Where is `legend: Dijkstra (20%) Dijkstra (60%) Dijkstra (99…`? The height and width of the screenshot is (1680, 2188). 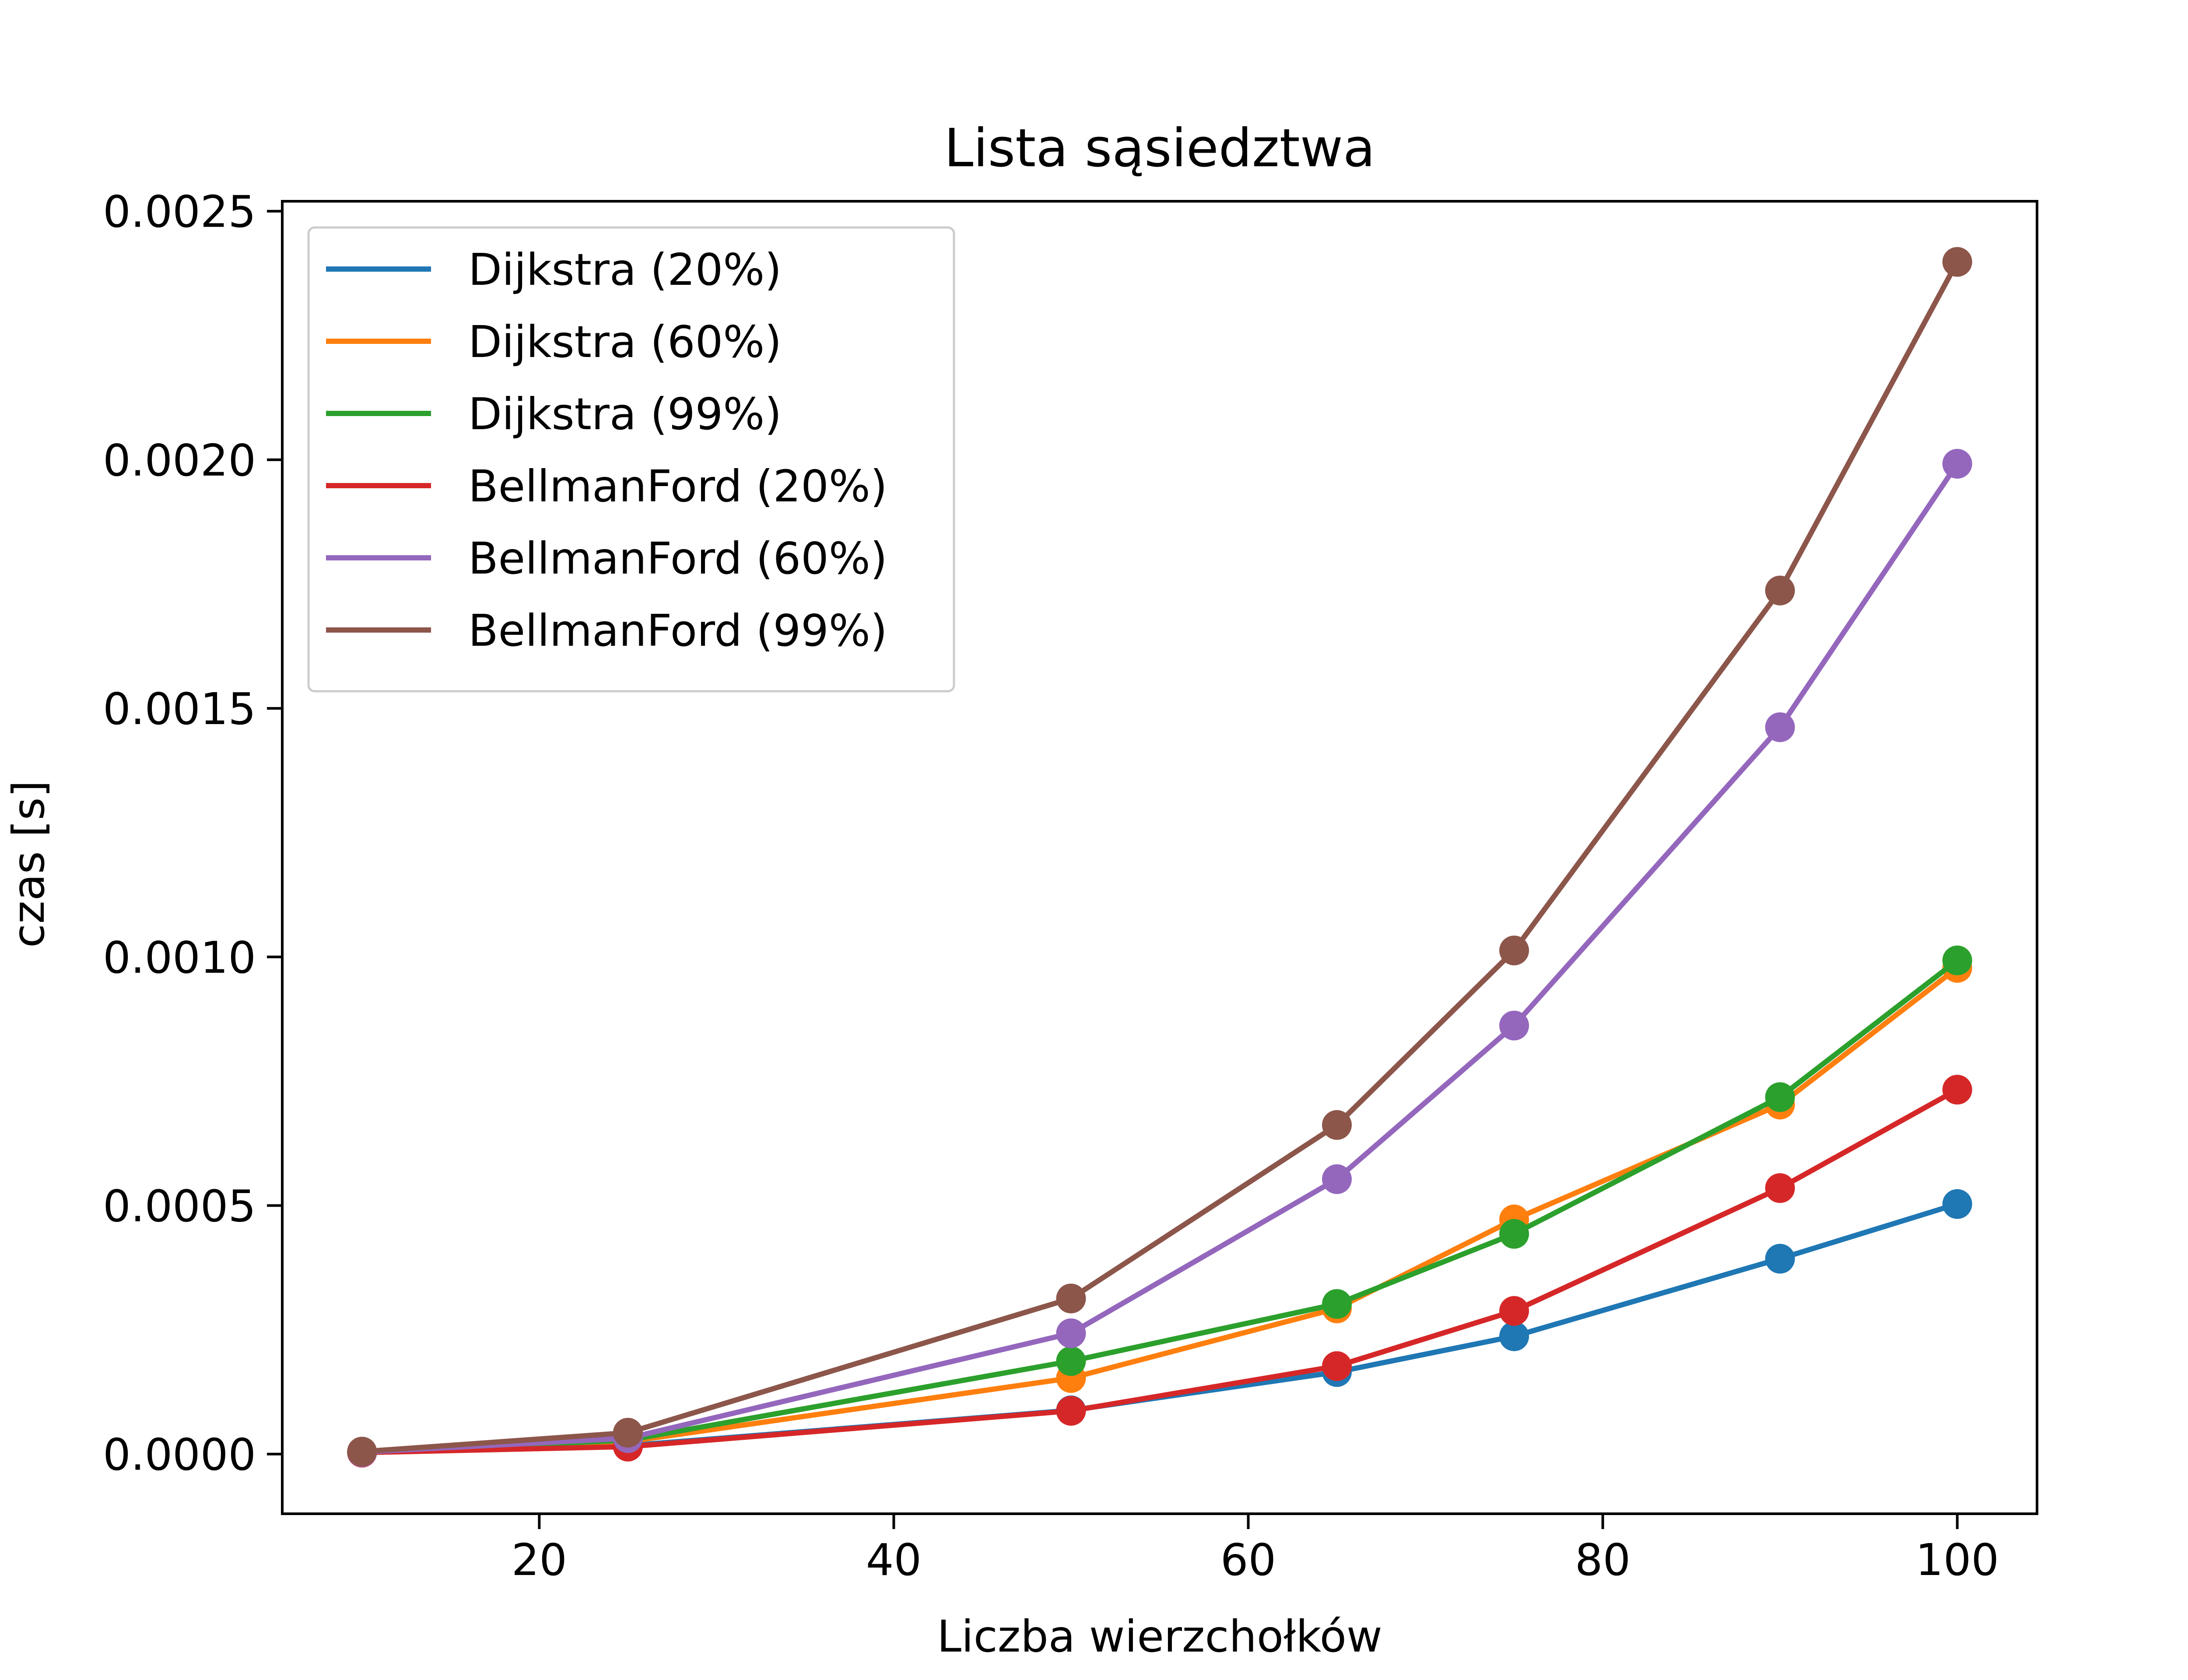 legend: Dijkstra (20%) Dijkstra (60%) Dijkstra (99… is located at coordinates (631, 459).